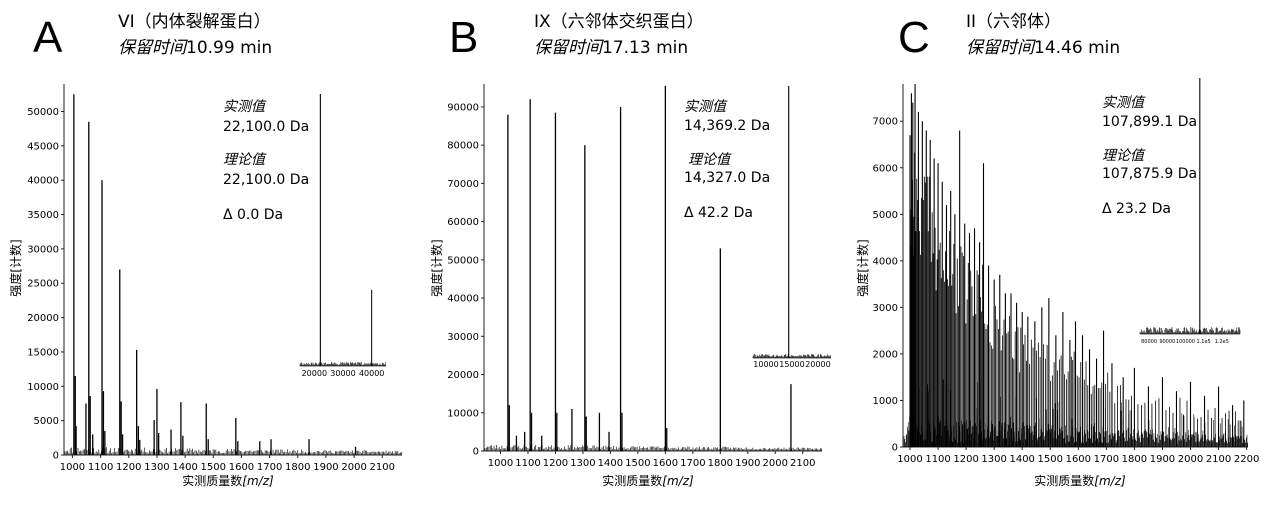  Describe the element at coordinates (637, 463) in the screenshot. I see `panel-b-x-tick-label: 1500` at that location.